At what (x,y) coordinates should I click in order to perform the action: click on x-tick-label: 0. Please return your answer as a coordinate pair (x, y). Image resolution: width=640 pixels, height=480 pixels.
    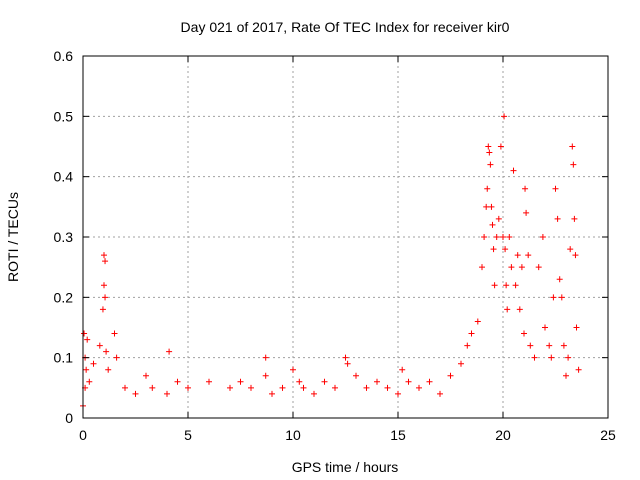
    Looking at the image, I should click on (83, 435).